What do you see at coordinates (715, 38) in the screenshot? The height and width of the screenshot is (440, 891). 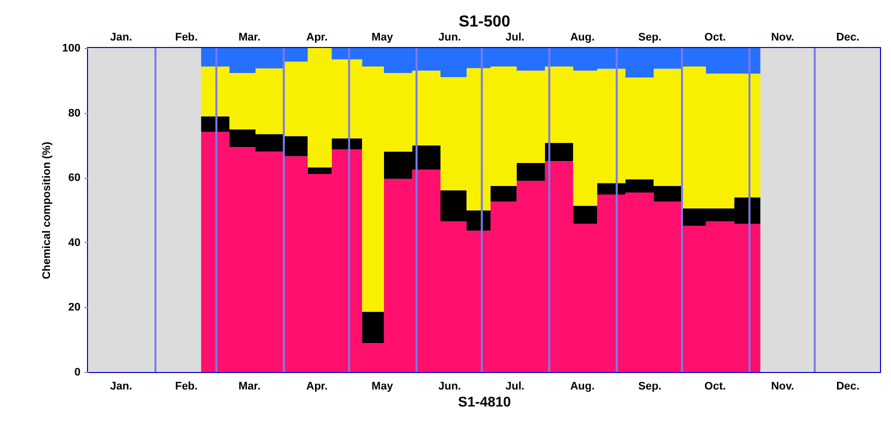 I see `x-tick-label: Oct.` at bounding box center [715, 38].